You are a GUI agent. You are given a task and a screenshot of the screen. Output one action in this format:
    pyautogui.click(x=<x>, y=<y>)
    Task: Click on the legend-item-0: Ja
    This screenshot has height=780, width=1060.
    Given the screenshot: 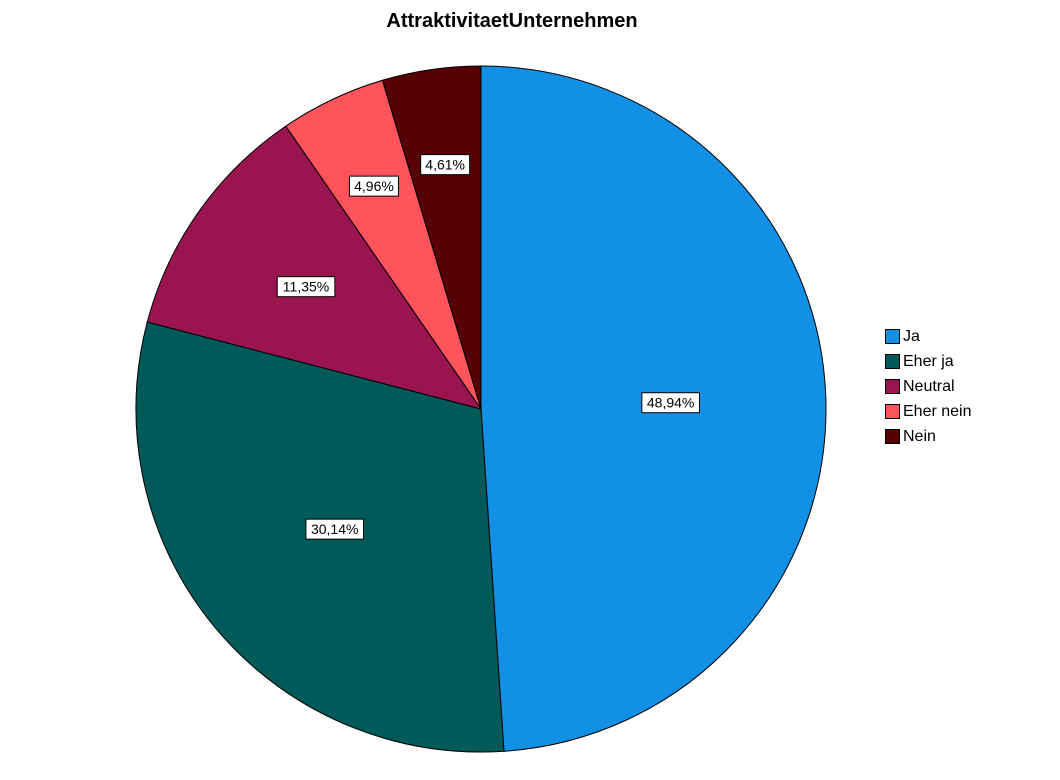 What is the action you would take?
    pyautogui.click(x=928, y=336)
    